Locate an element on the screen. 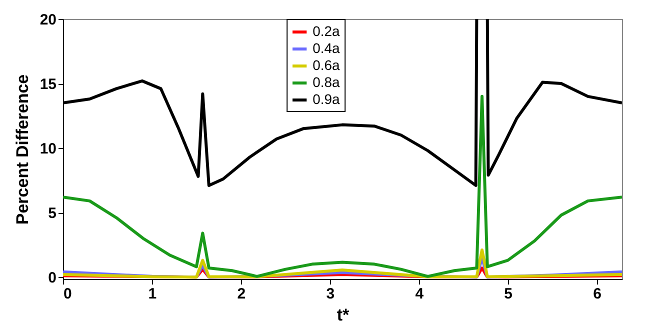 The image size is (664, 334). x-axis-title: t* is located at coordinates (343, 315).